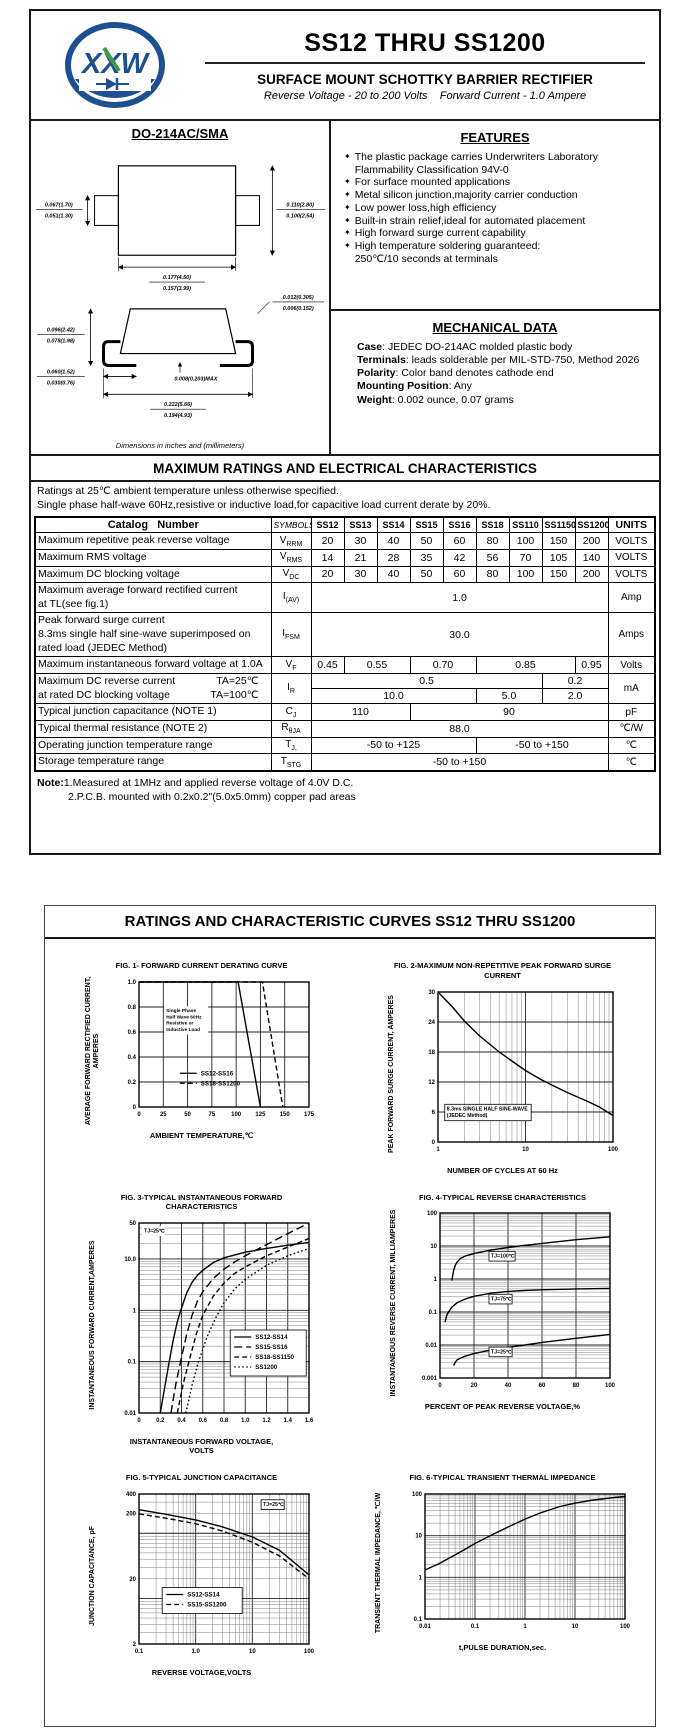  Describe the element at coordinates (432, 182) in the screenshot. I see `feature-text: For surface mounted applications` at that location.